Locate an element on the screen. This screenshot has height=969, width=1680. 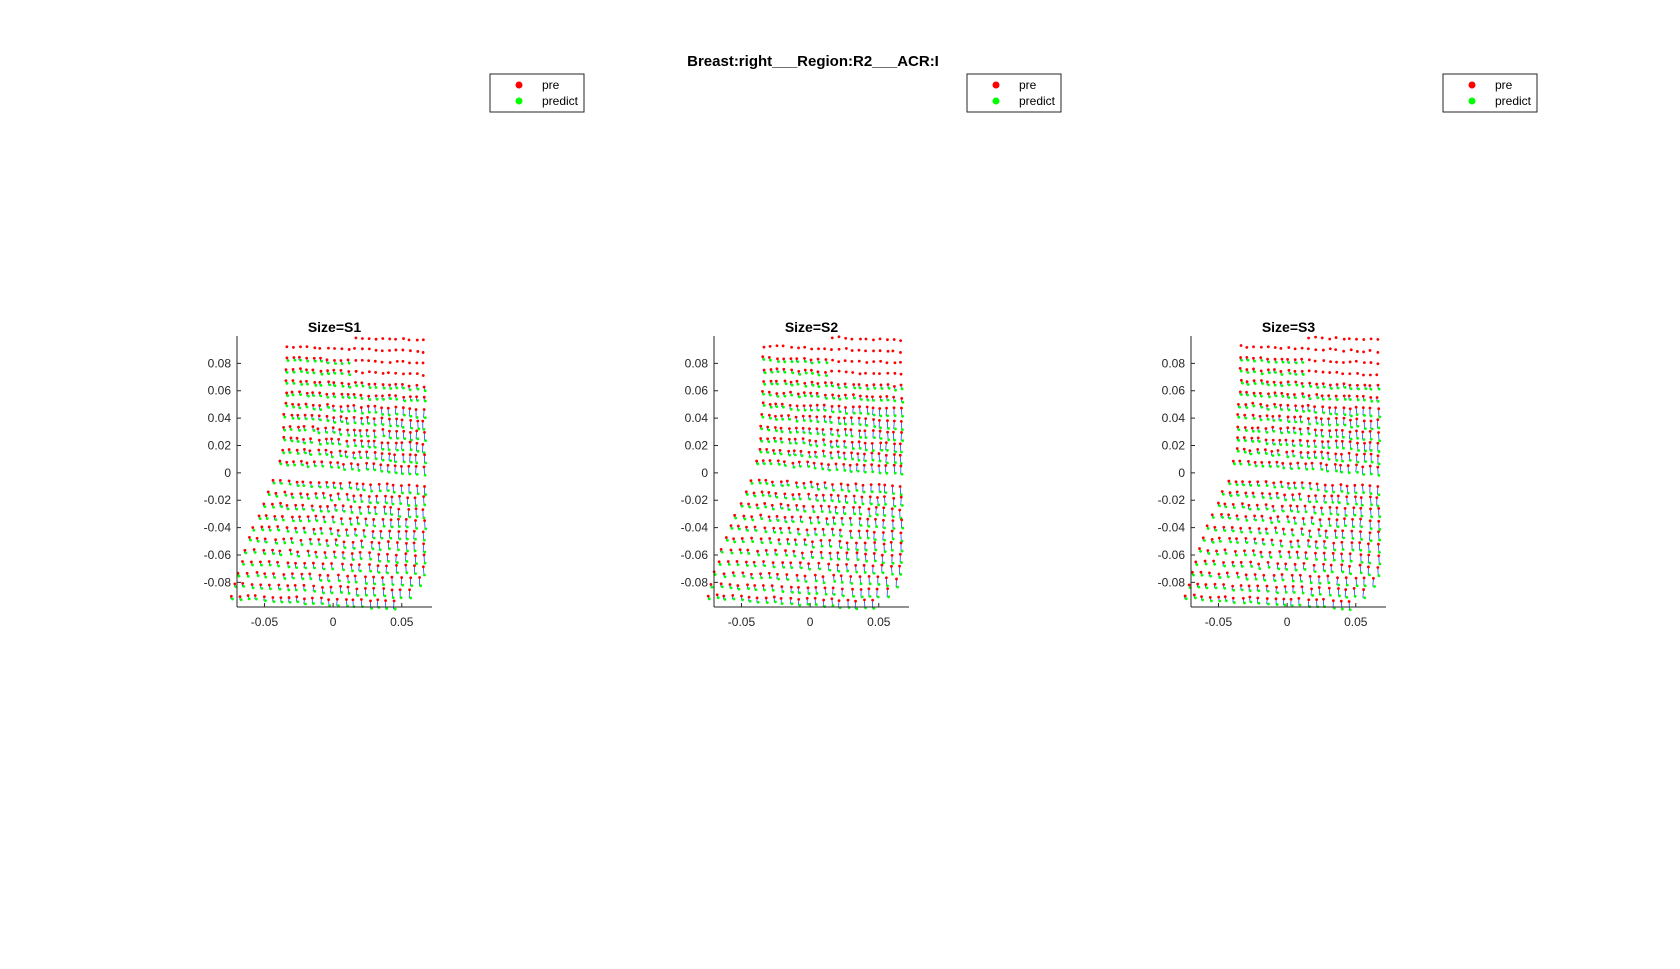
y-tick-label: 0.08 is located at coordinates (220, 363).